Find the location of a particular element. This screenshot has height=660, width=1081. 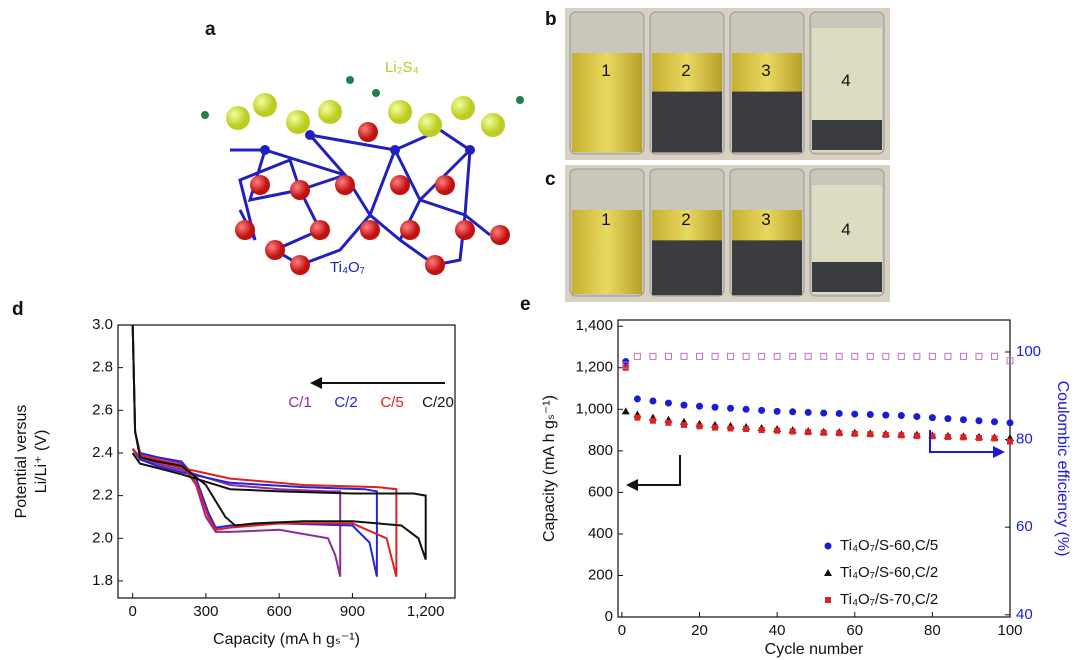

y-tick-label: 0 is located at coordinates (609, 616).